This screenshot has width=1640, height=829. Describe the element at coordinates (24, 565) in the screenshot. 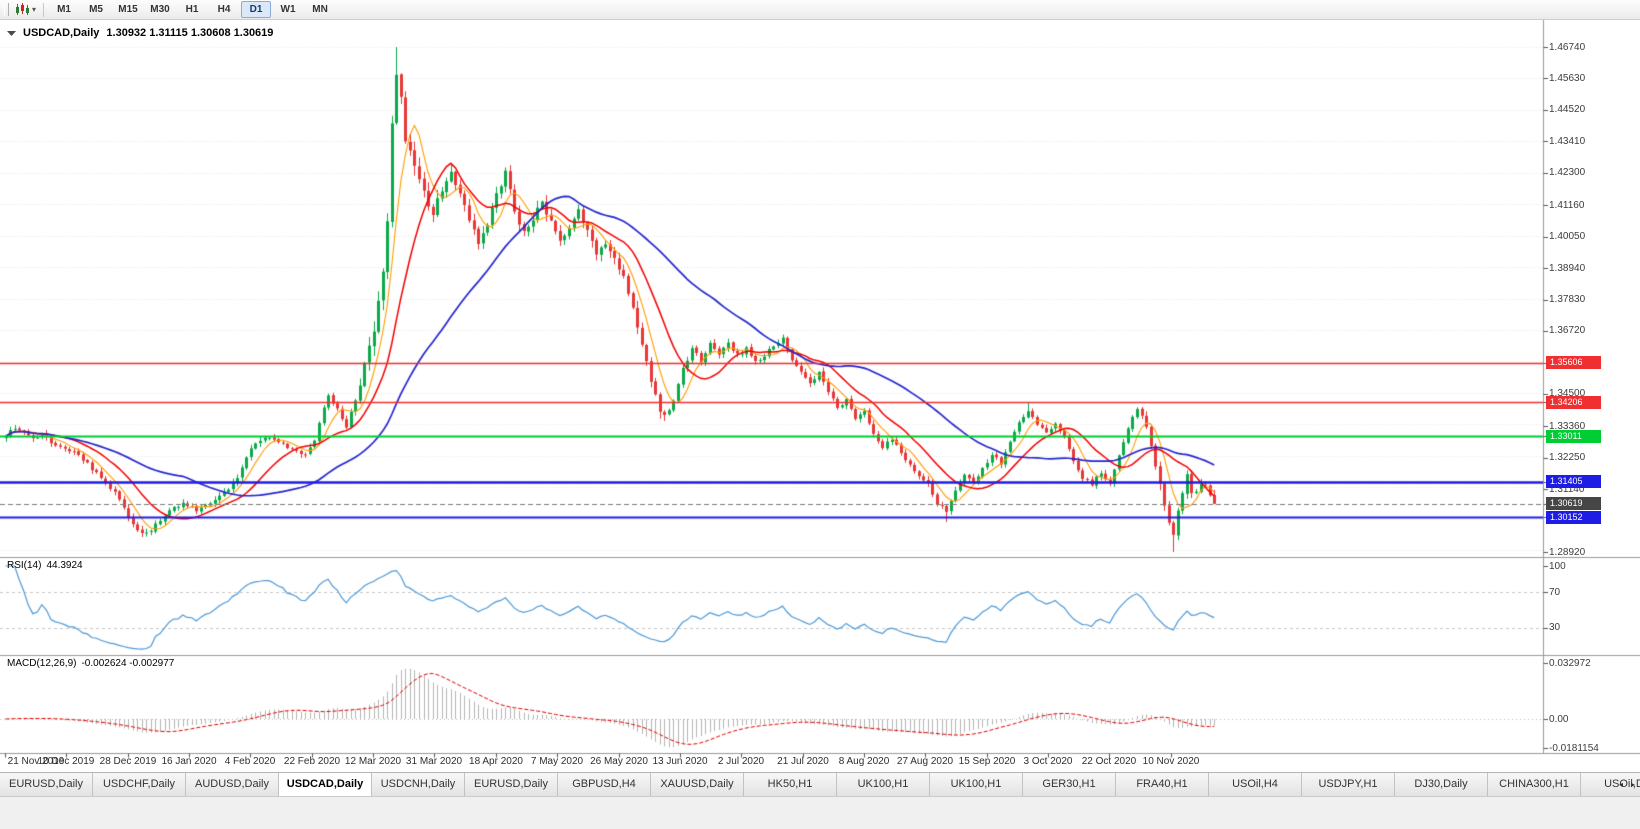

I see `rsi-name: RSI(14)` at that location.